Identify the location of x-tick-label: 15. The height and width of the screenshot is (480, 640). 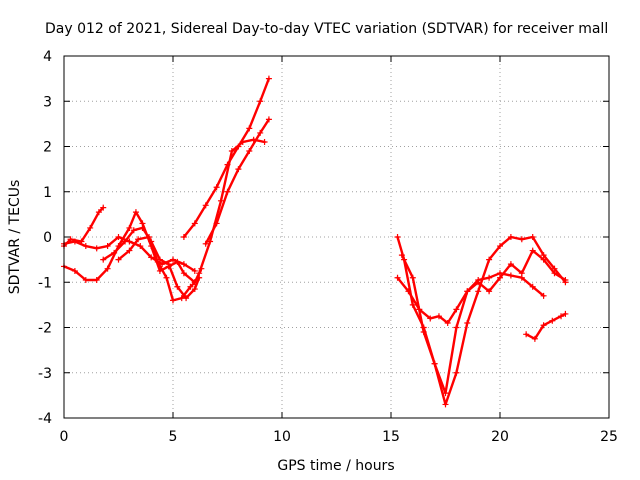
(391, 437).